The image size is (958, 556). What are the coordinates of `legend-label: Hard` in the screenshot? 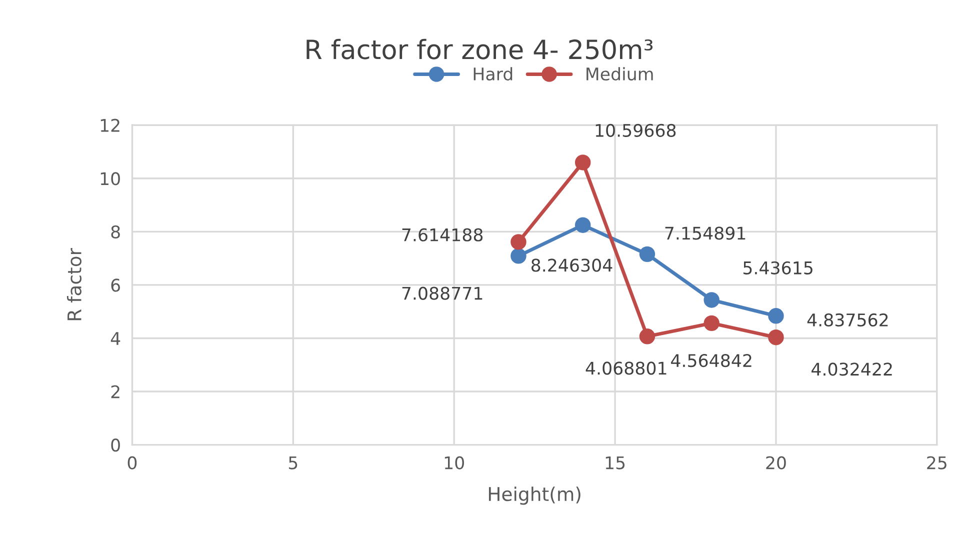 It's located at (493, 74).